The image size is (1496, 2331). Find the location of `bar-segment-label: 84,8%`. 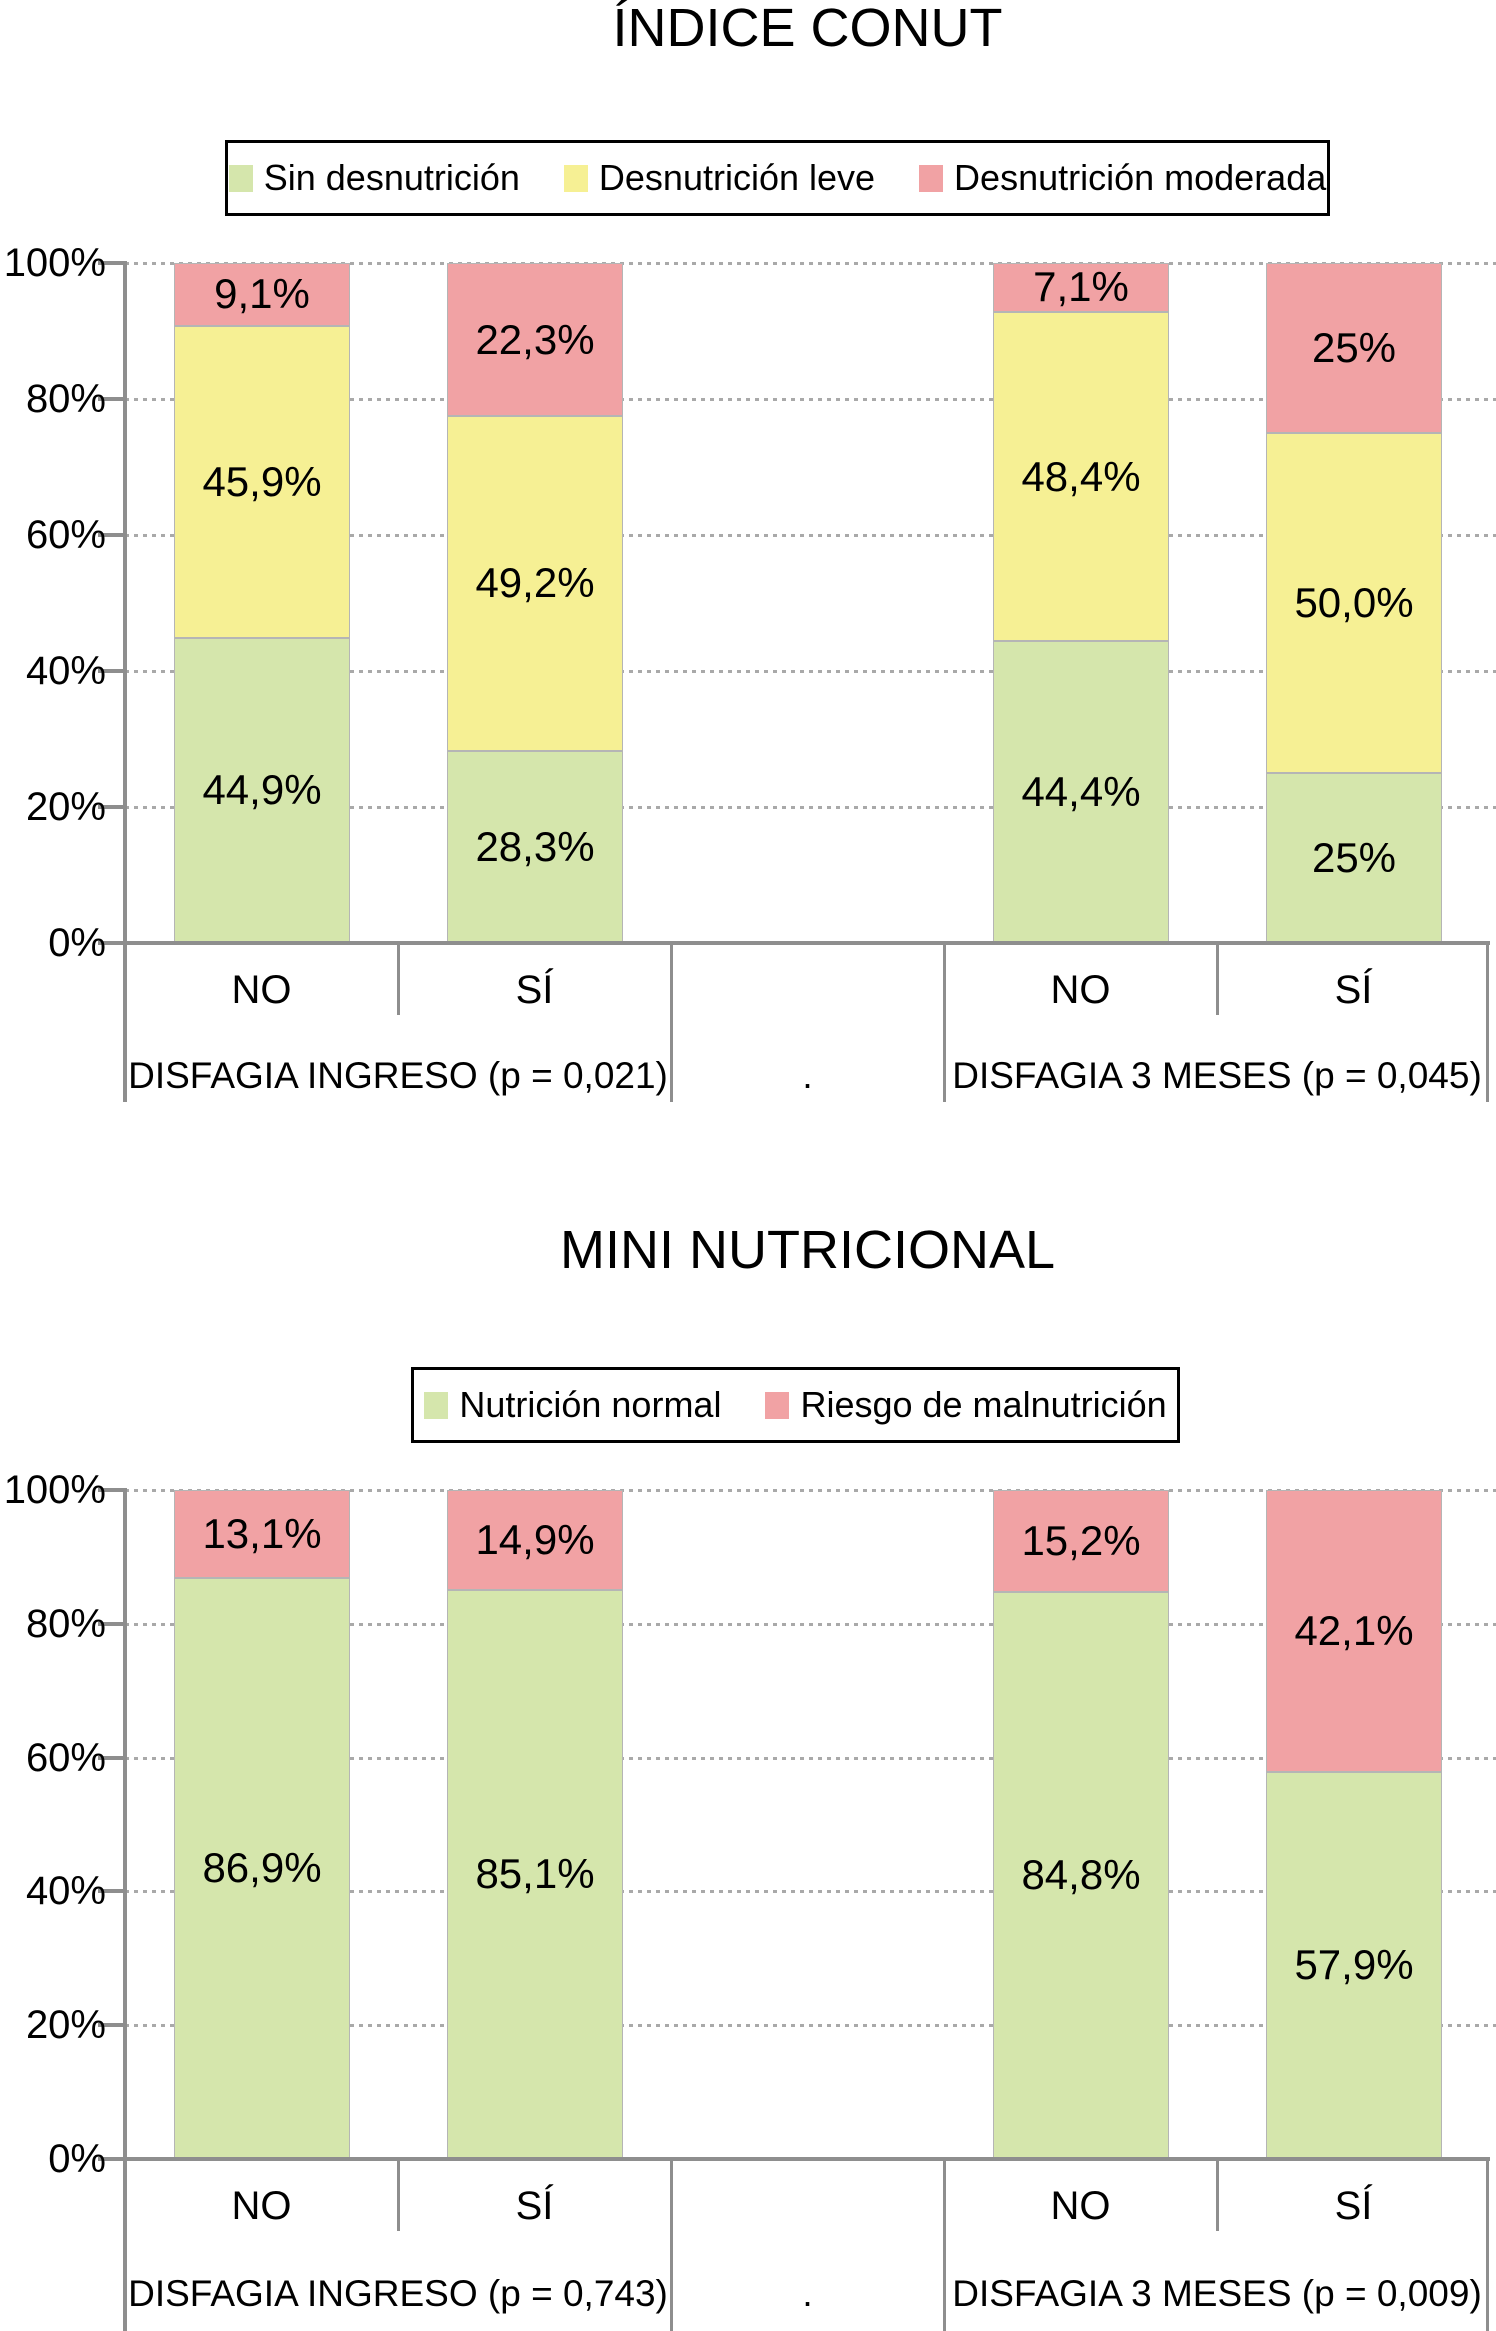

bar-segment-label: 84,8% is located at coordinates (1081, 1875).